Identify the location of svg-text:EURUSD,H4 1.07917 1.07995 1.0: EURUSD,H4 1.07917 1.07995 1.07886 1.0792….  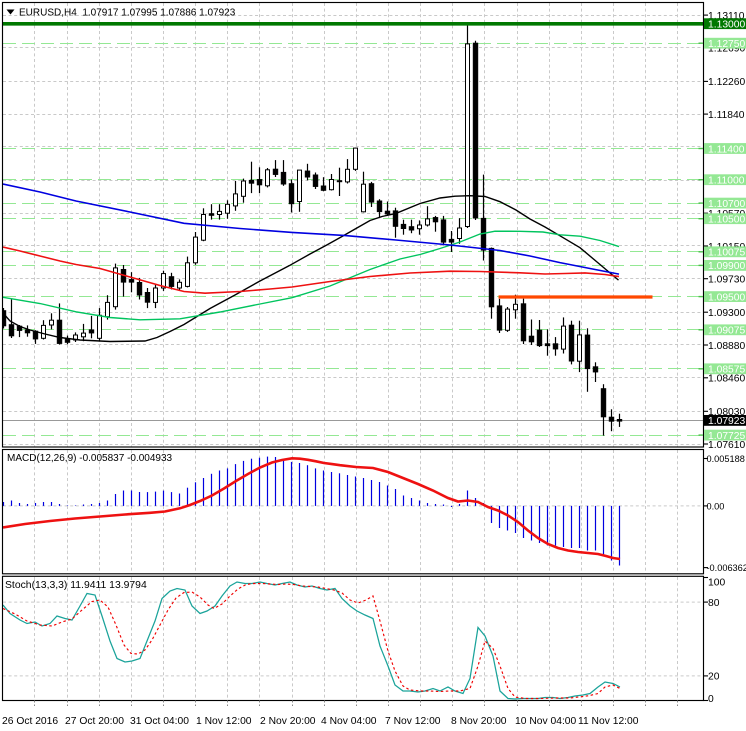
(127, 13).